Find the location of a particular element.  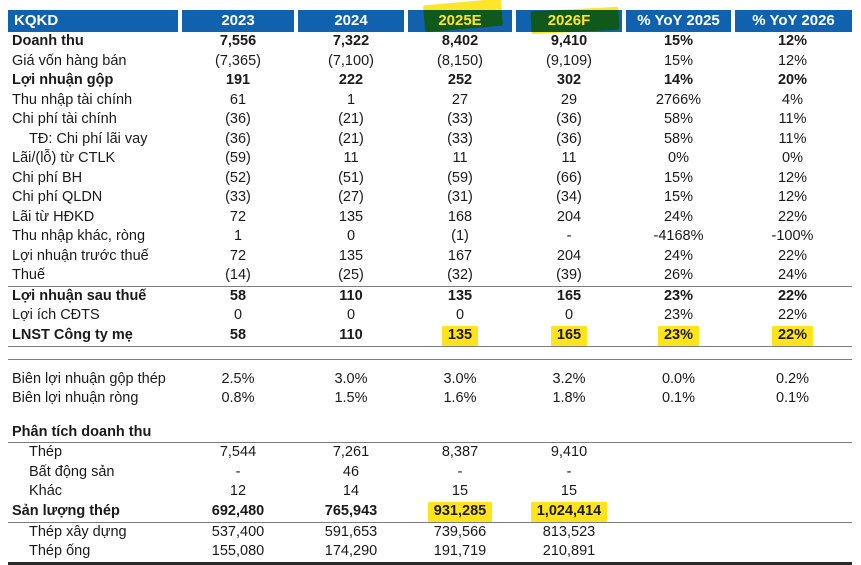

cell: 591,653 is located at coordinates (351, 531).